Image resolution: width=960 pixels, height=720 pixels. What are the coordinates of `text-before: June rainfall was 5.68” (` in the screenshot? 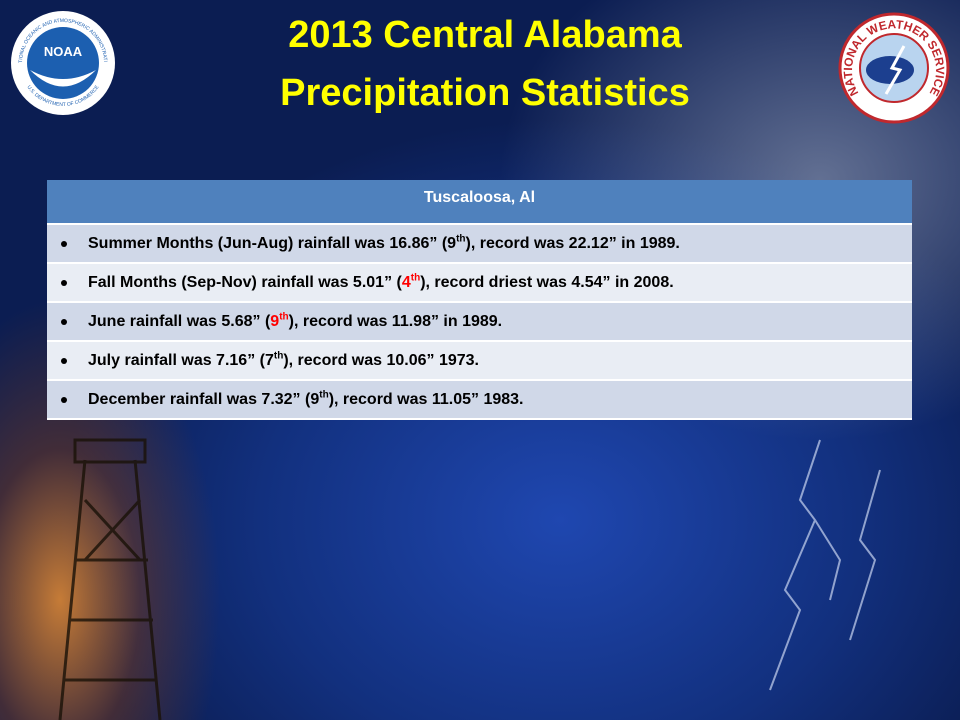 It's located at (179, 321).